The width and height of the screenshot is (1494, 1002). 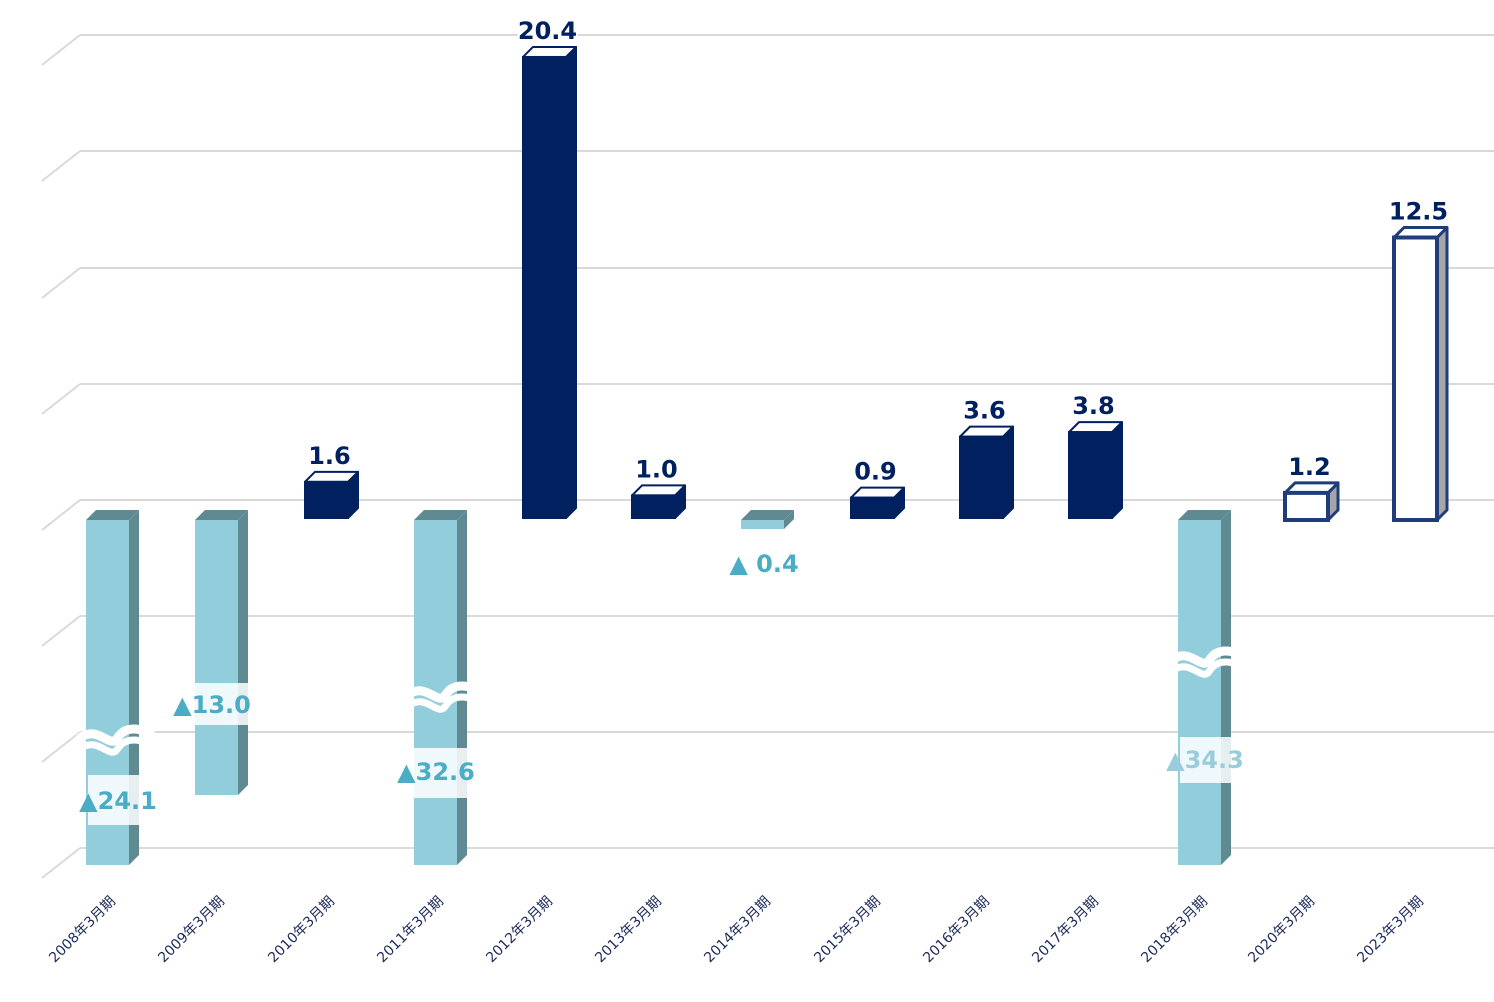 I want to click on data-label: 3.6, so click(x=984, y=411).